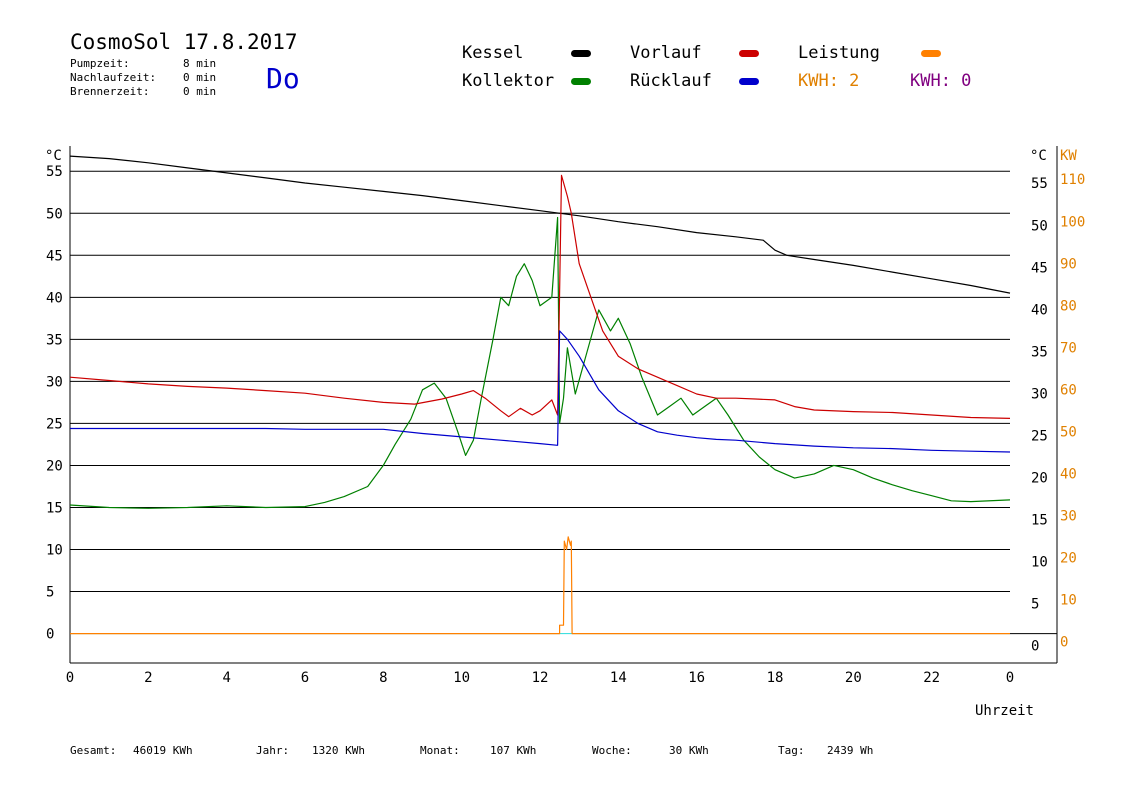  I want to click on kwh-solar-label: KWH: 2, so click(829, 81).